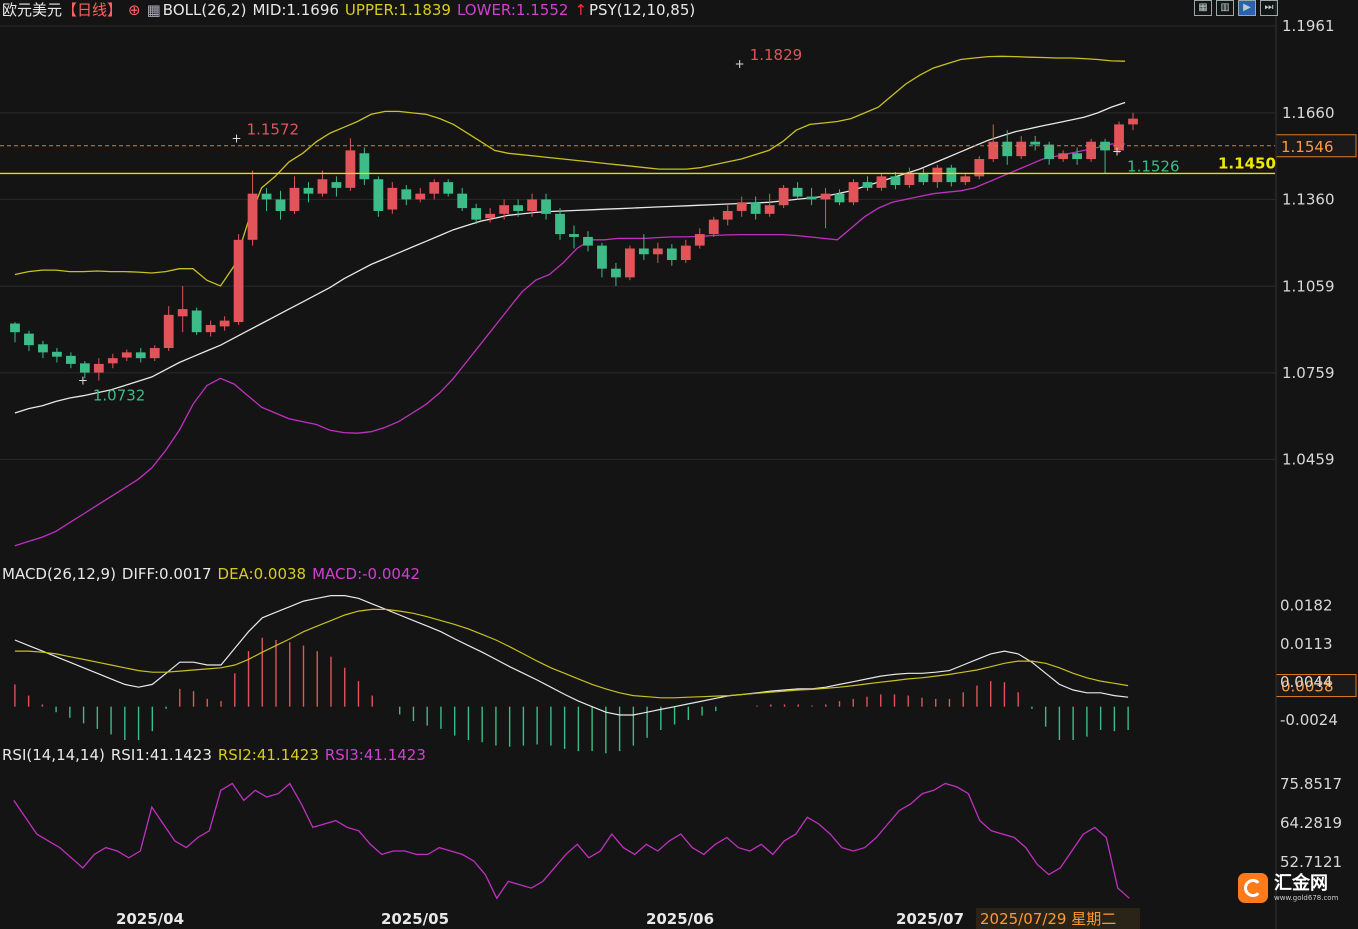  I want to click on rsi-label: RSI(14,14,14), so click(53, 755).